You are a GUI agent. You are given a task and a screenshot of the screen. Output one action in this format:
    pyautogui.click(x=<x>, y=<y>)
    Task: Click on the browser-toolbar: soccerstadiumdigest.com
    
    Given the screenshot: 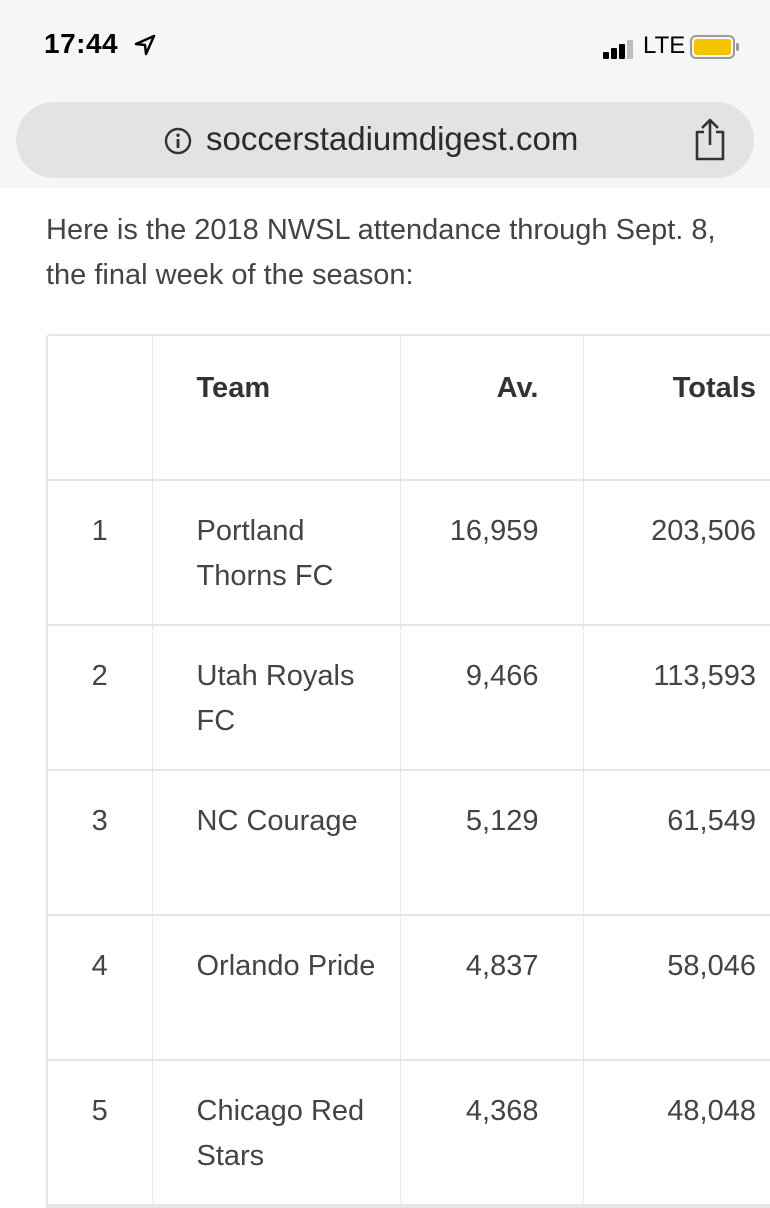 What is the action you would take?
    pyautogui.click(x=385, y=142)
    